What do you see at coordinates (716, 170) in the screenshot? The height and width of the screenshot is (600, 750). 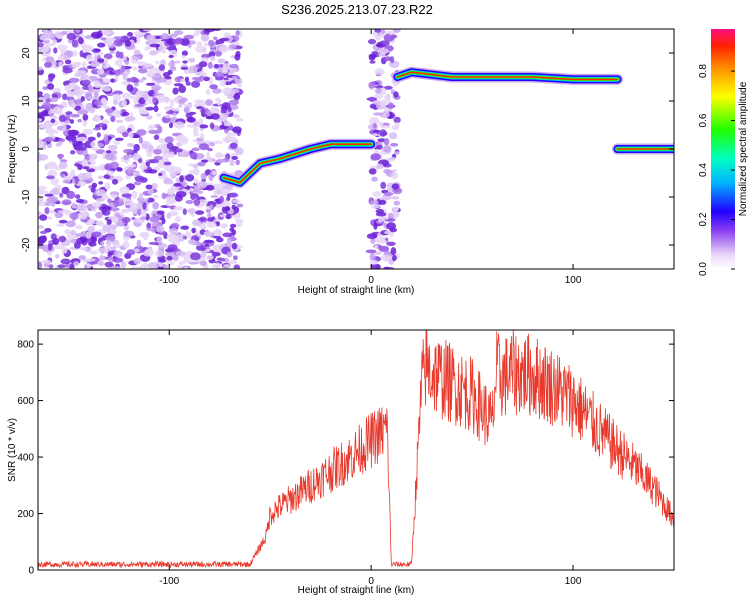 I see `colorbar-ticks: 0.0 0.2 0.4 0.6 0.8` at bounding box center [716, 170].